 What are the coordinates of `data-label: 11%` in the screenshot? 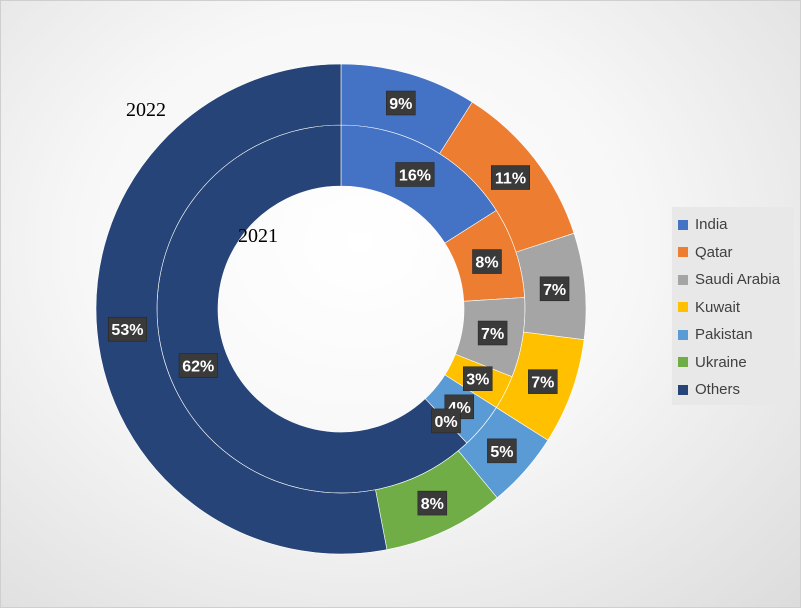 It's located at (510, 177).